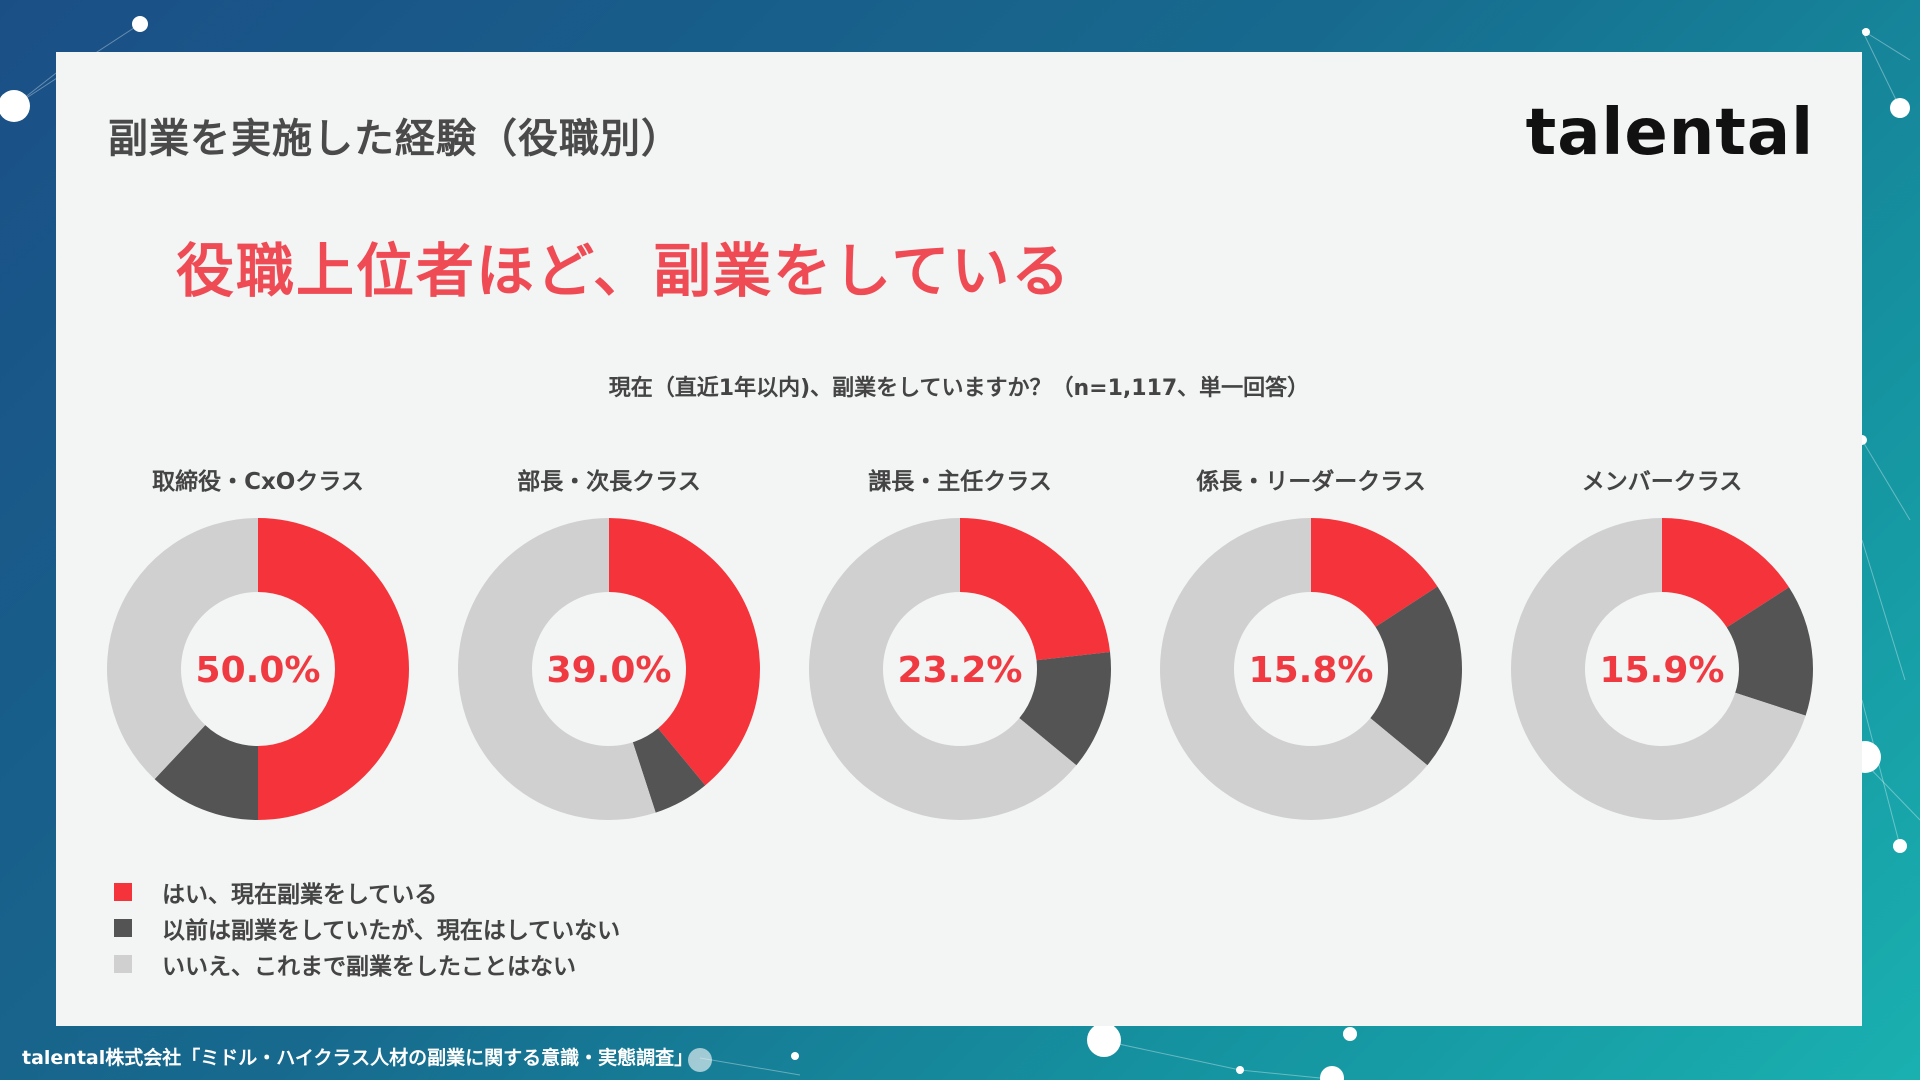 The width and height of the screenshot is (1920, 1080). I want to click on legend-item-yes: はい、現在副業をしている, so click(367, 892).